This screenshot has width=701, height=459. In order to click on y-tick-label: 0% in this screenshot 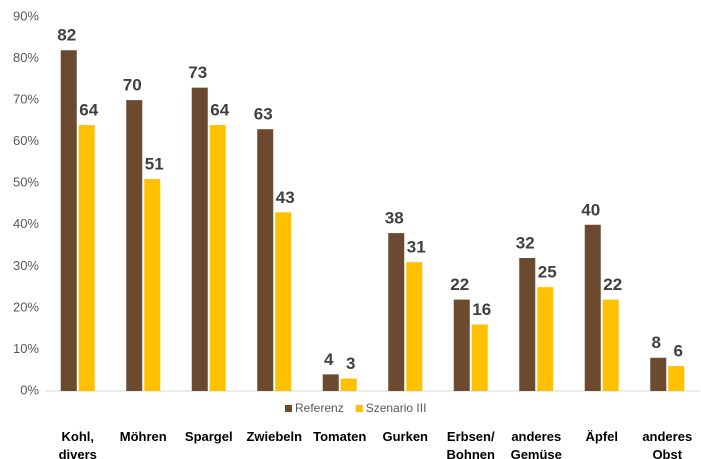, I will do `click(29, 389)`.